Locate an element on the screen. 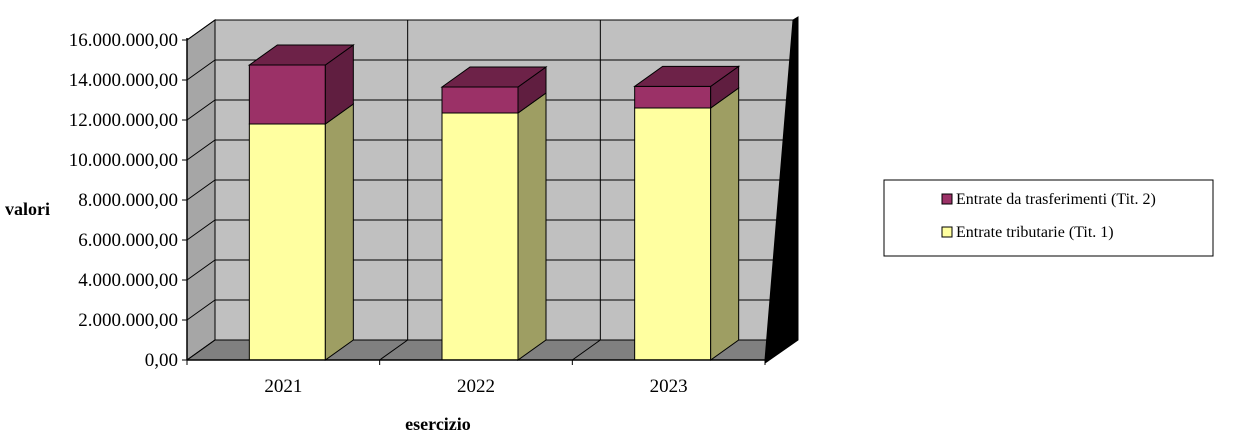  frame-edge is located at coordinates (781, 190).